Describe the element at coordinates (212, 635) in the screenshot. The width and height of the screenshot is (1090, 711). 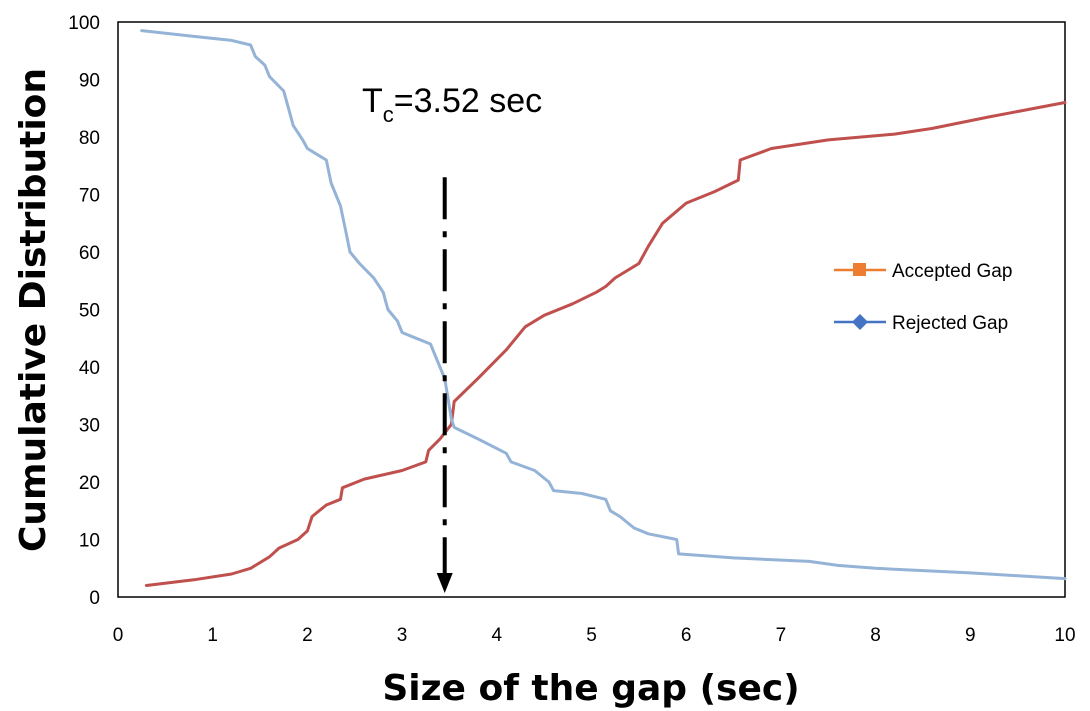
I see `x-tick-label: 1` at that location.